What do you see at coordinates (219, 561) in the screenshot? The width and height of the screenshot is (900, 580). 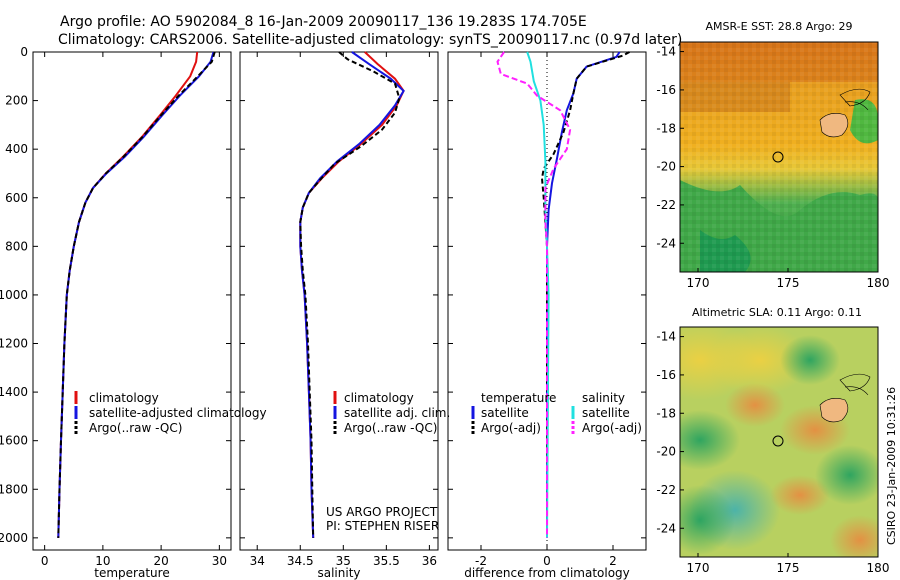 I see `x-tick-label: 30` at bounding box center [219, 561].